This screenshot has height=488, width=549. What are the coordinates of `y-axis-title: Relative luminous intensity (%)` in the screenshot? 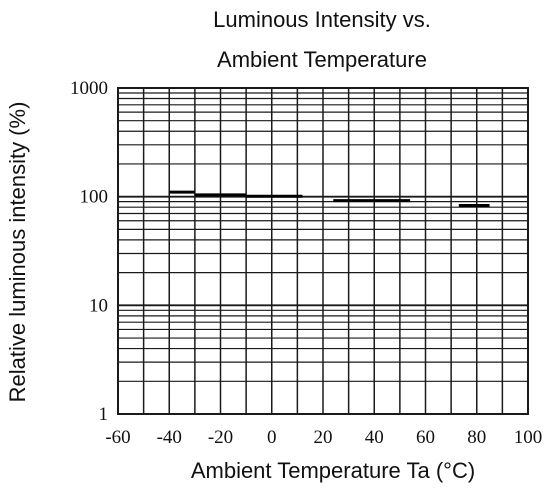 It's located at (17, 252).